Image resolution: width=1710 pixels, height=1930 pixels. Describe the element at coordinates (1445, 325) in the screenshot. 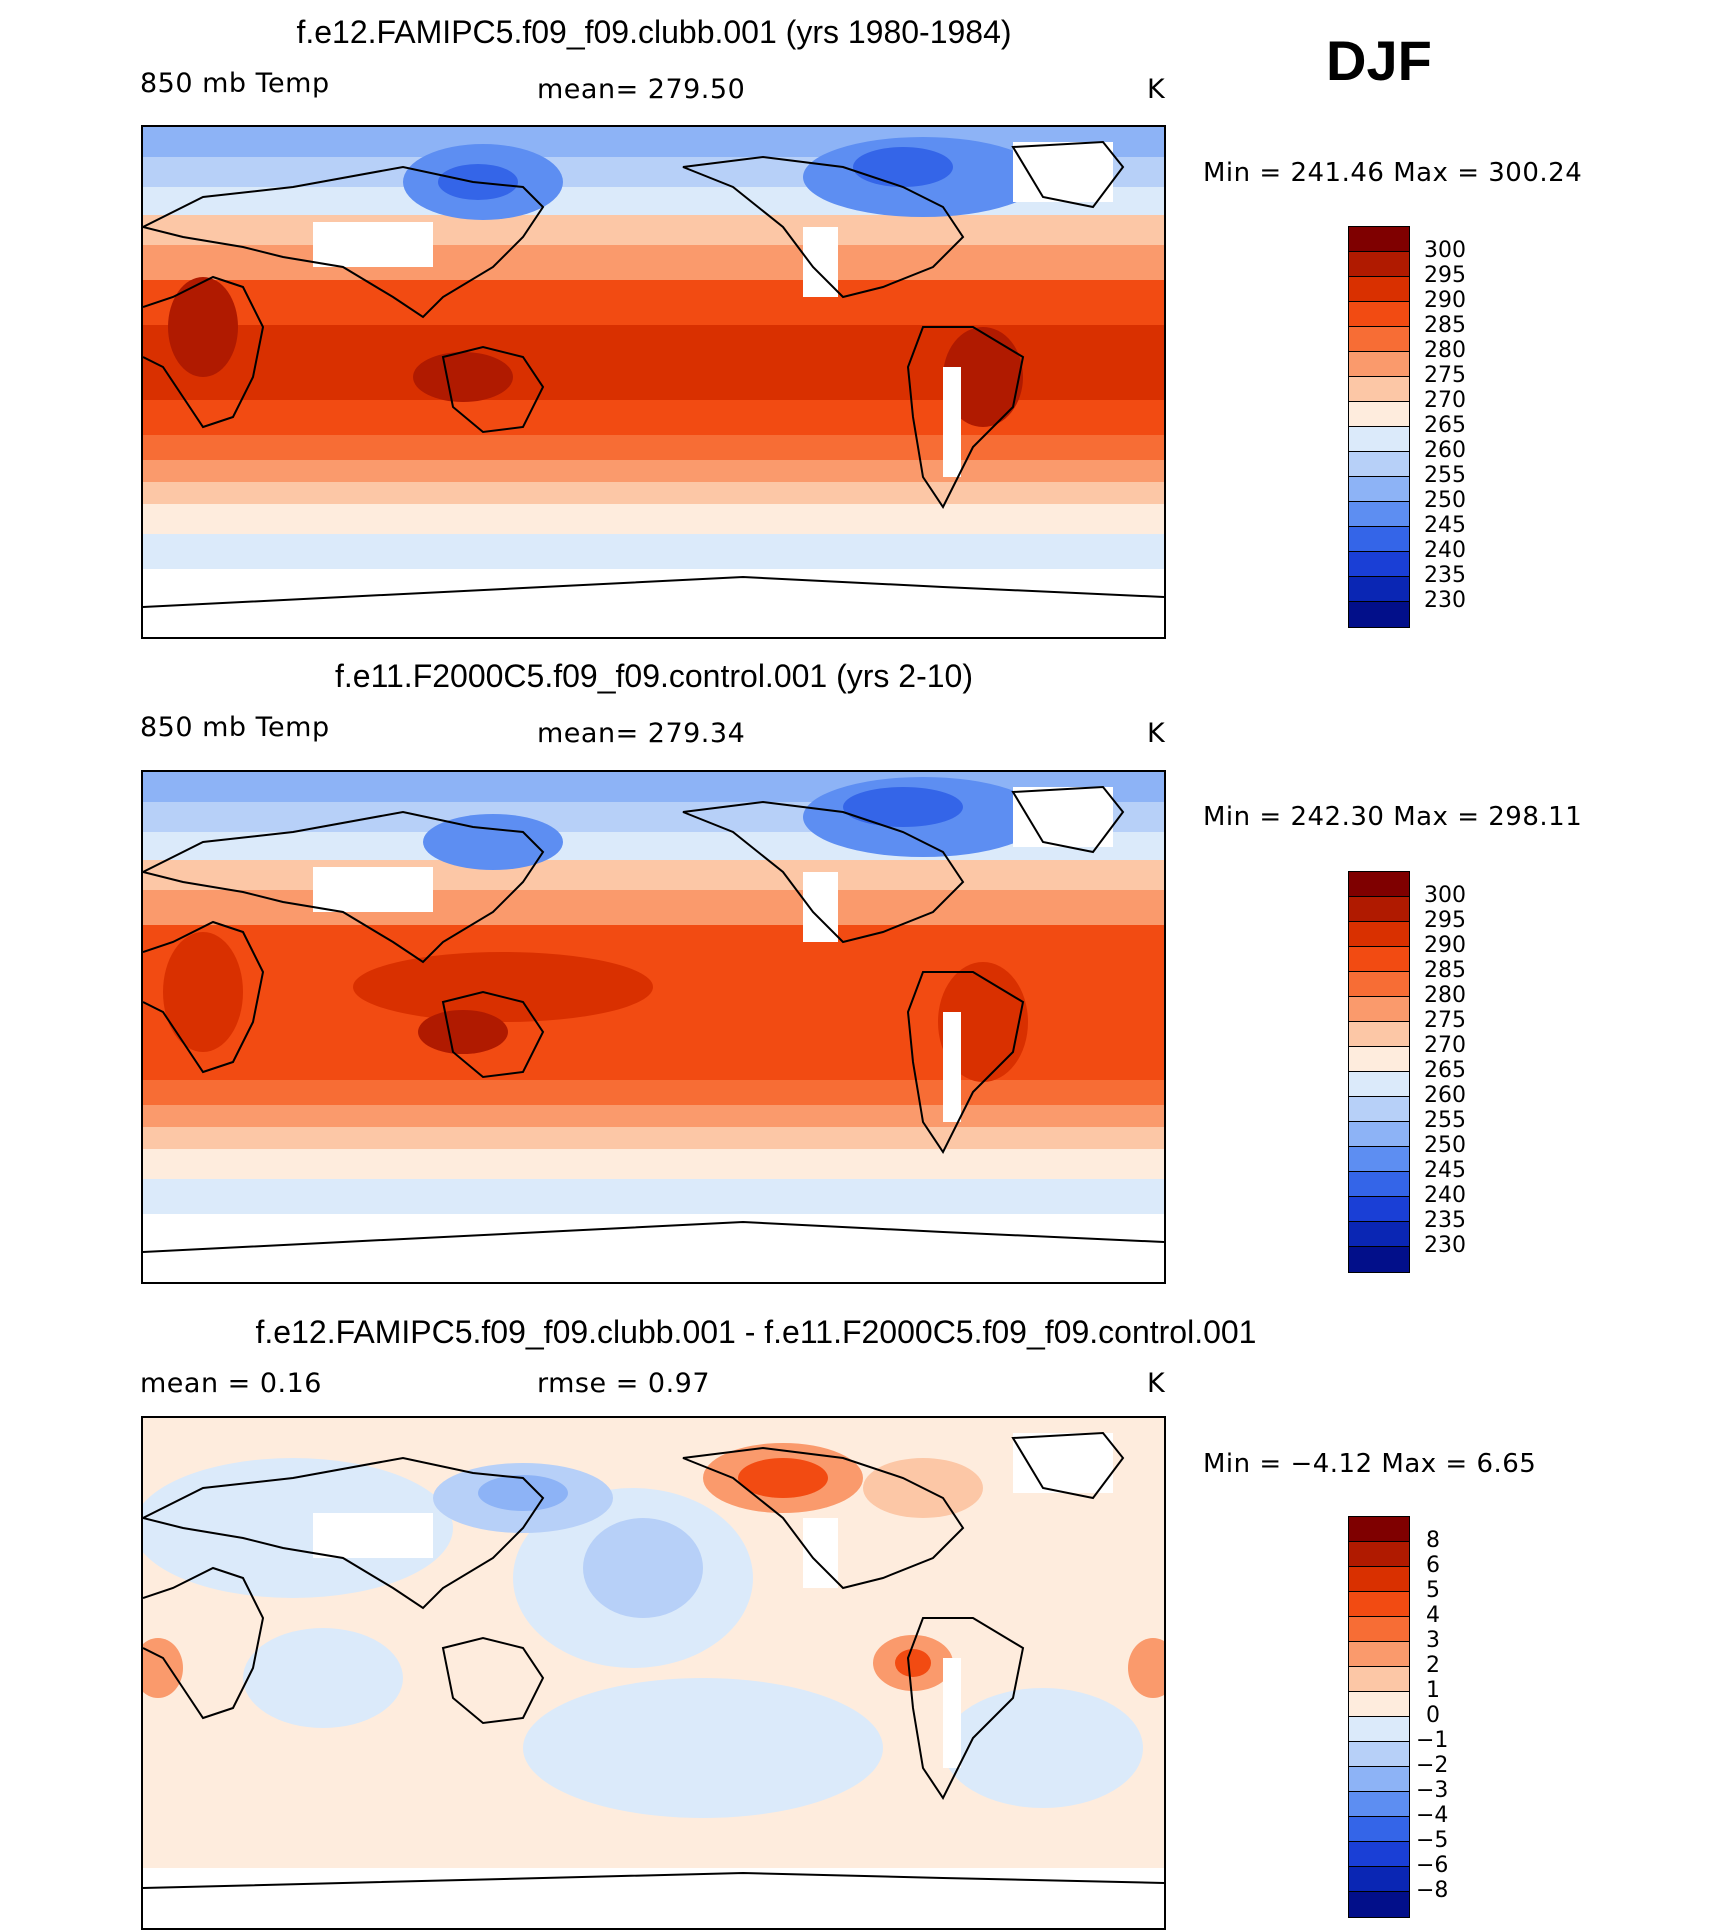

I see `p1-cbar-tick: 285` at that location.